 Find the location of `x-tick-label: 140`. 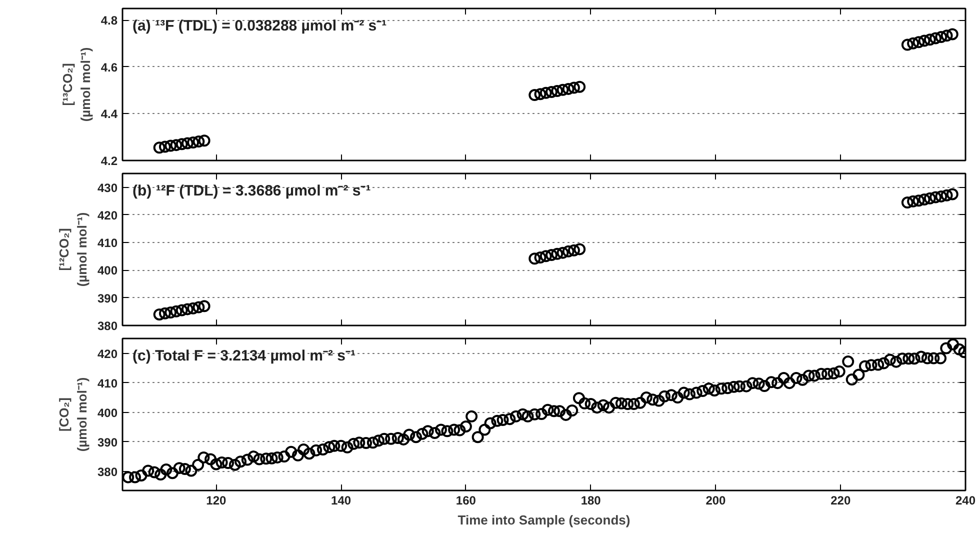

x-tick-label: 140 is located at coordinates (341, 501).